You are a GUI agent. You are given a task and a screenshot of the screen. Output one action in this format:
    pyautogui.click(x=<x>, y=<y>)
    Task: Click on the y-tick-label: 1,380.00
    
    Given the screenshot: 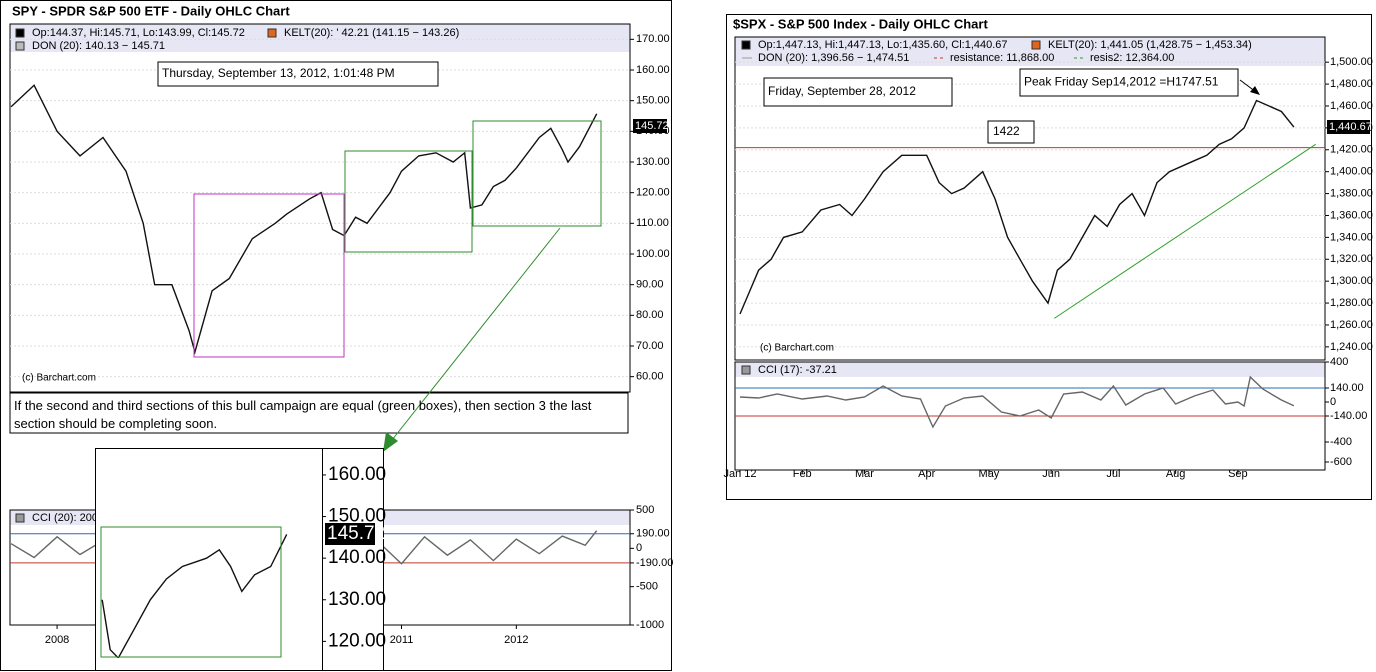 What is the action you would take?
    pyautogui.click(x=1351, y=193)
    